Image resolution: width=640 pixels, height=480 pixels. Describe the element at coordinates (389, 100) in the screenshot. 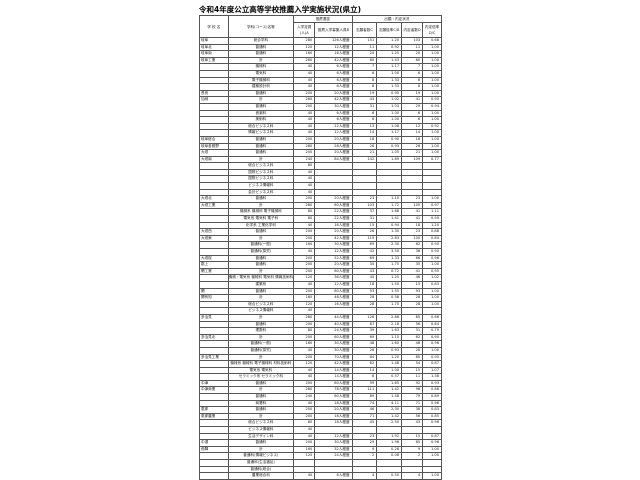

I see `cell-app-ratio: 1.02` at that location.